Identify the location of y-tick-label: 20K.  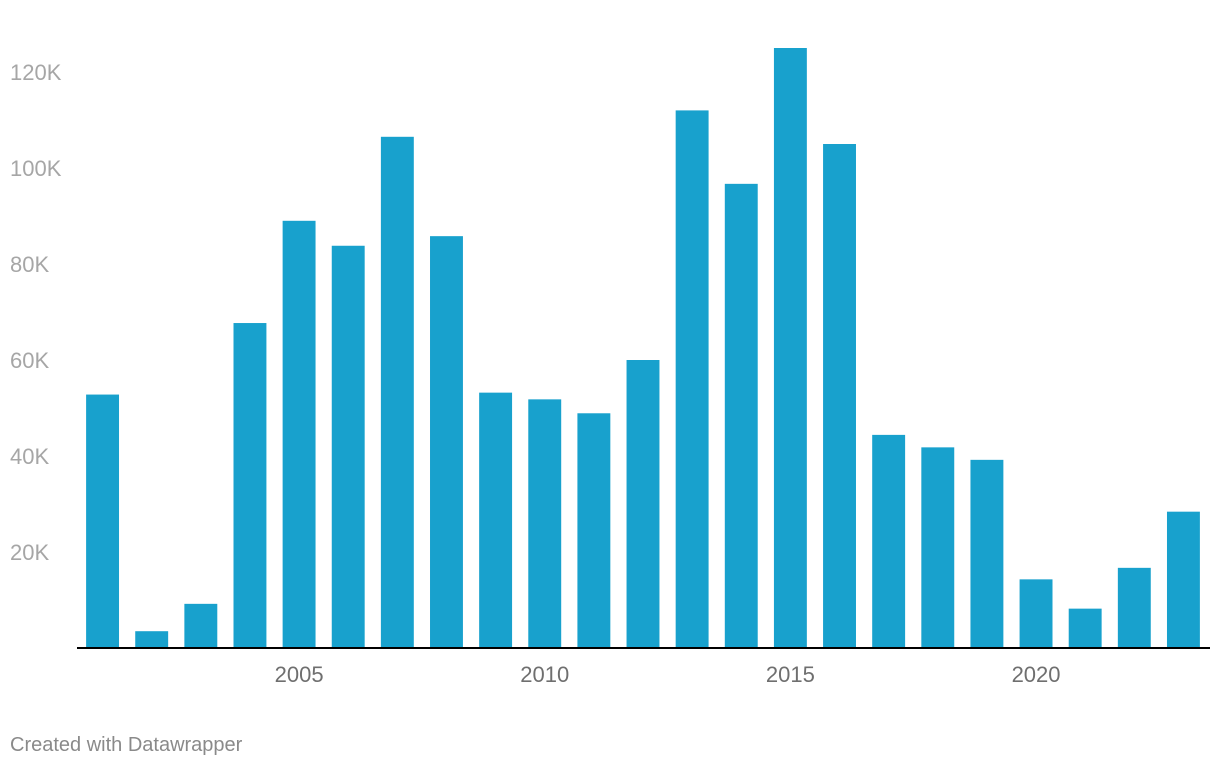
(29, 552).